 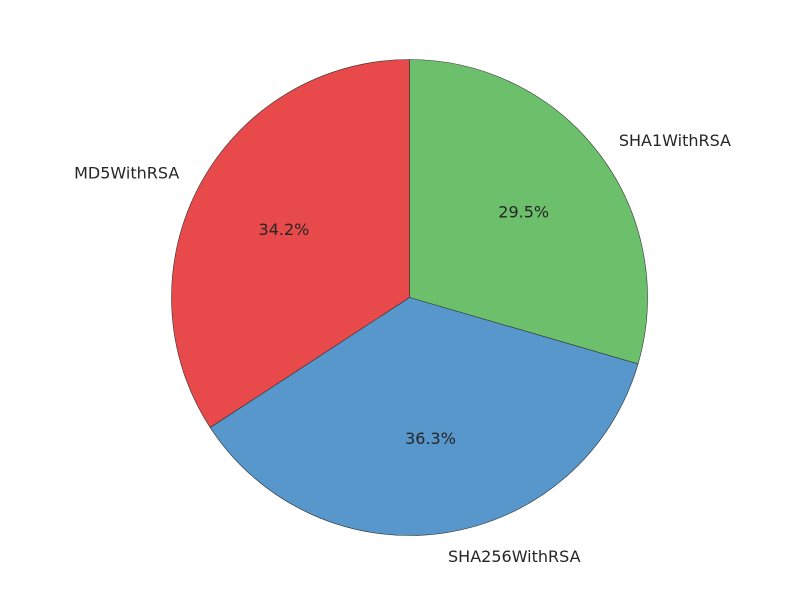 I want to click on slice-label-md5withrsa: MD5WithRSA, so click(x=126, y=172).